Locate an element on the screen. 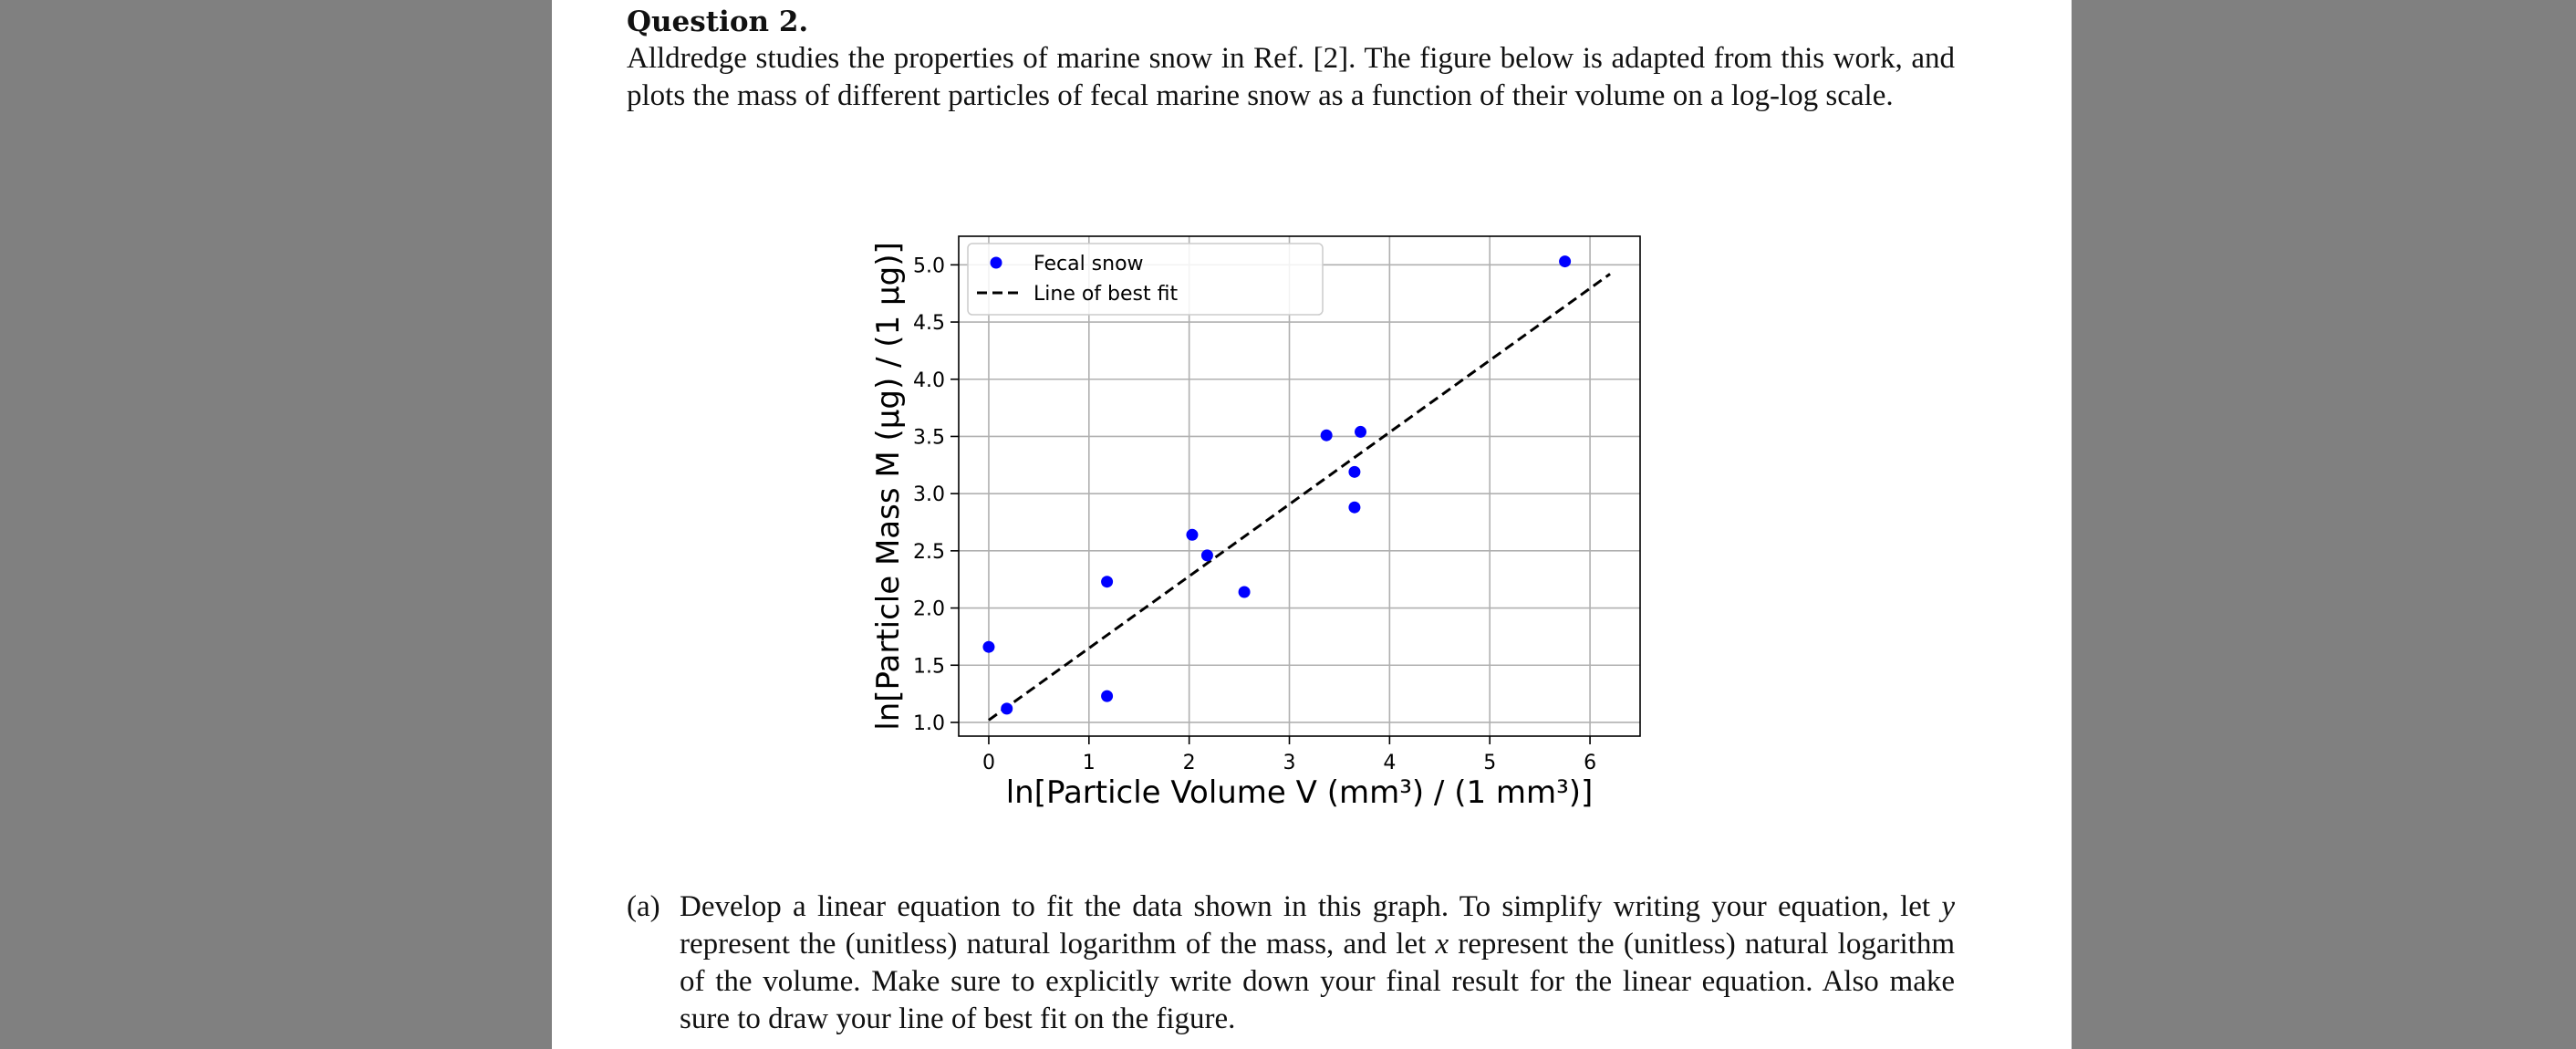 The width and height of the screenshot is (2576, 1049). part-a-label: (a) is located at coordinates (643, 907).